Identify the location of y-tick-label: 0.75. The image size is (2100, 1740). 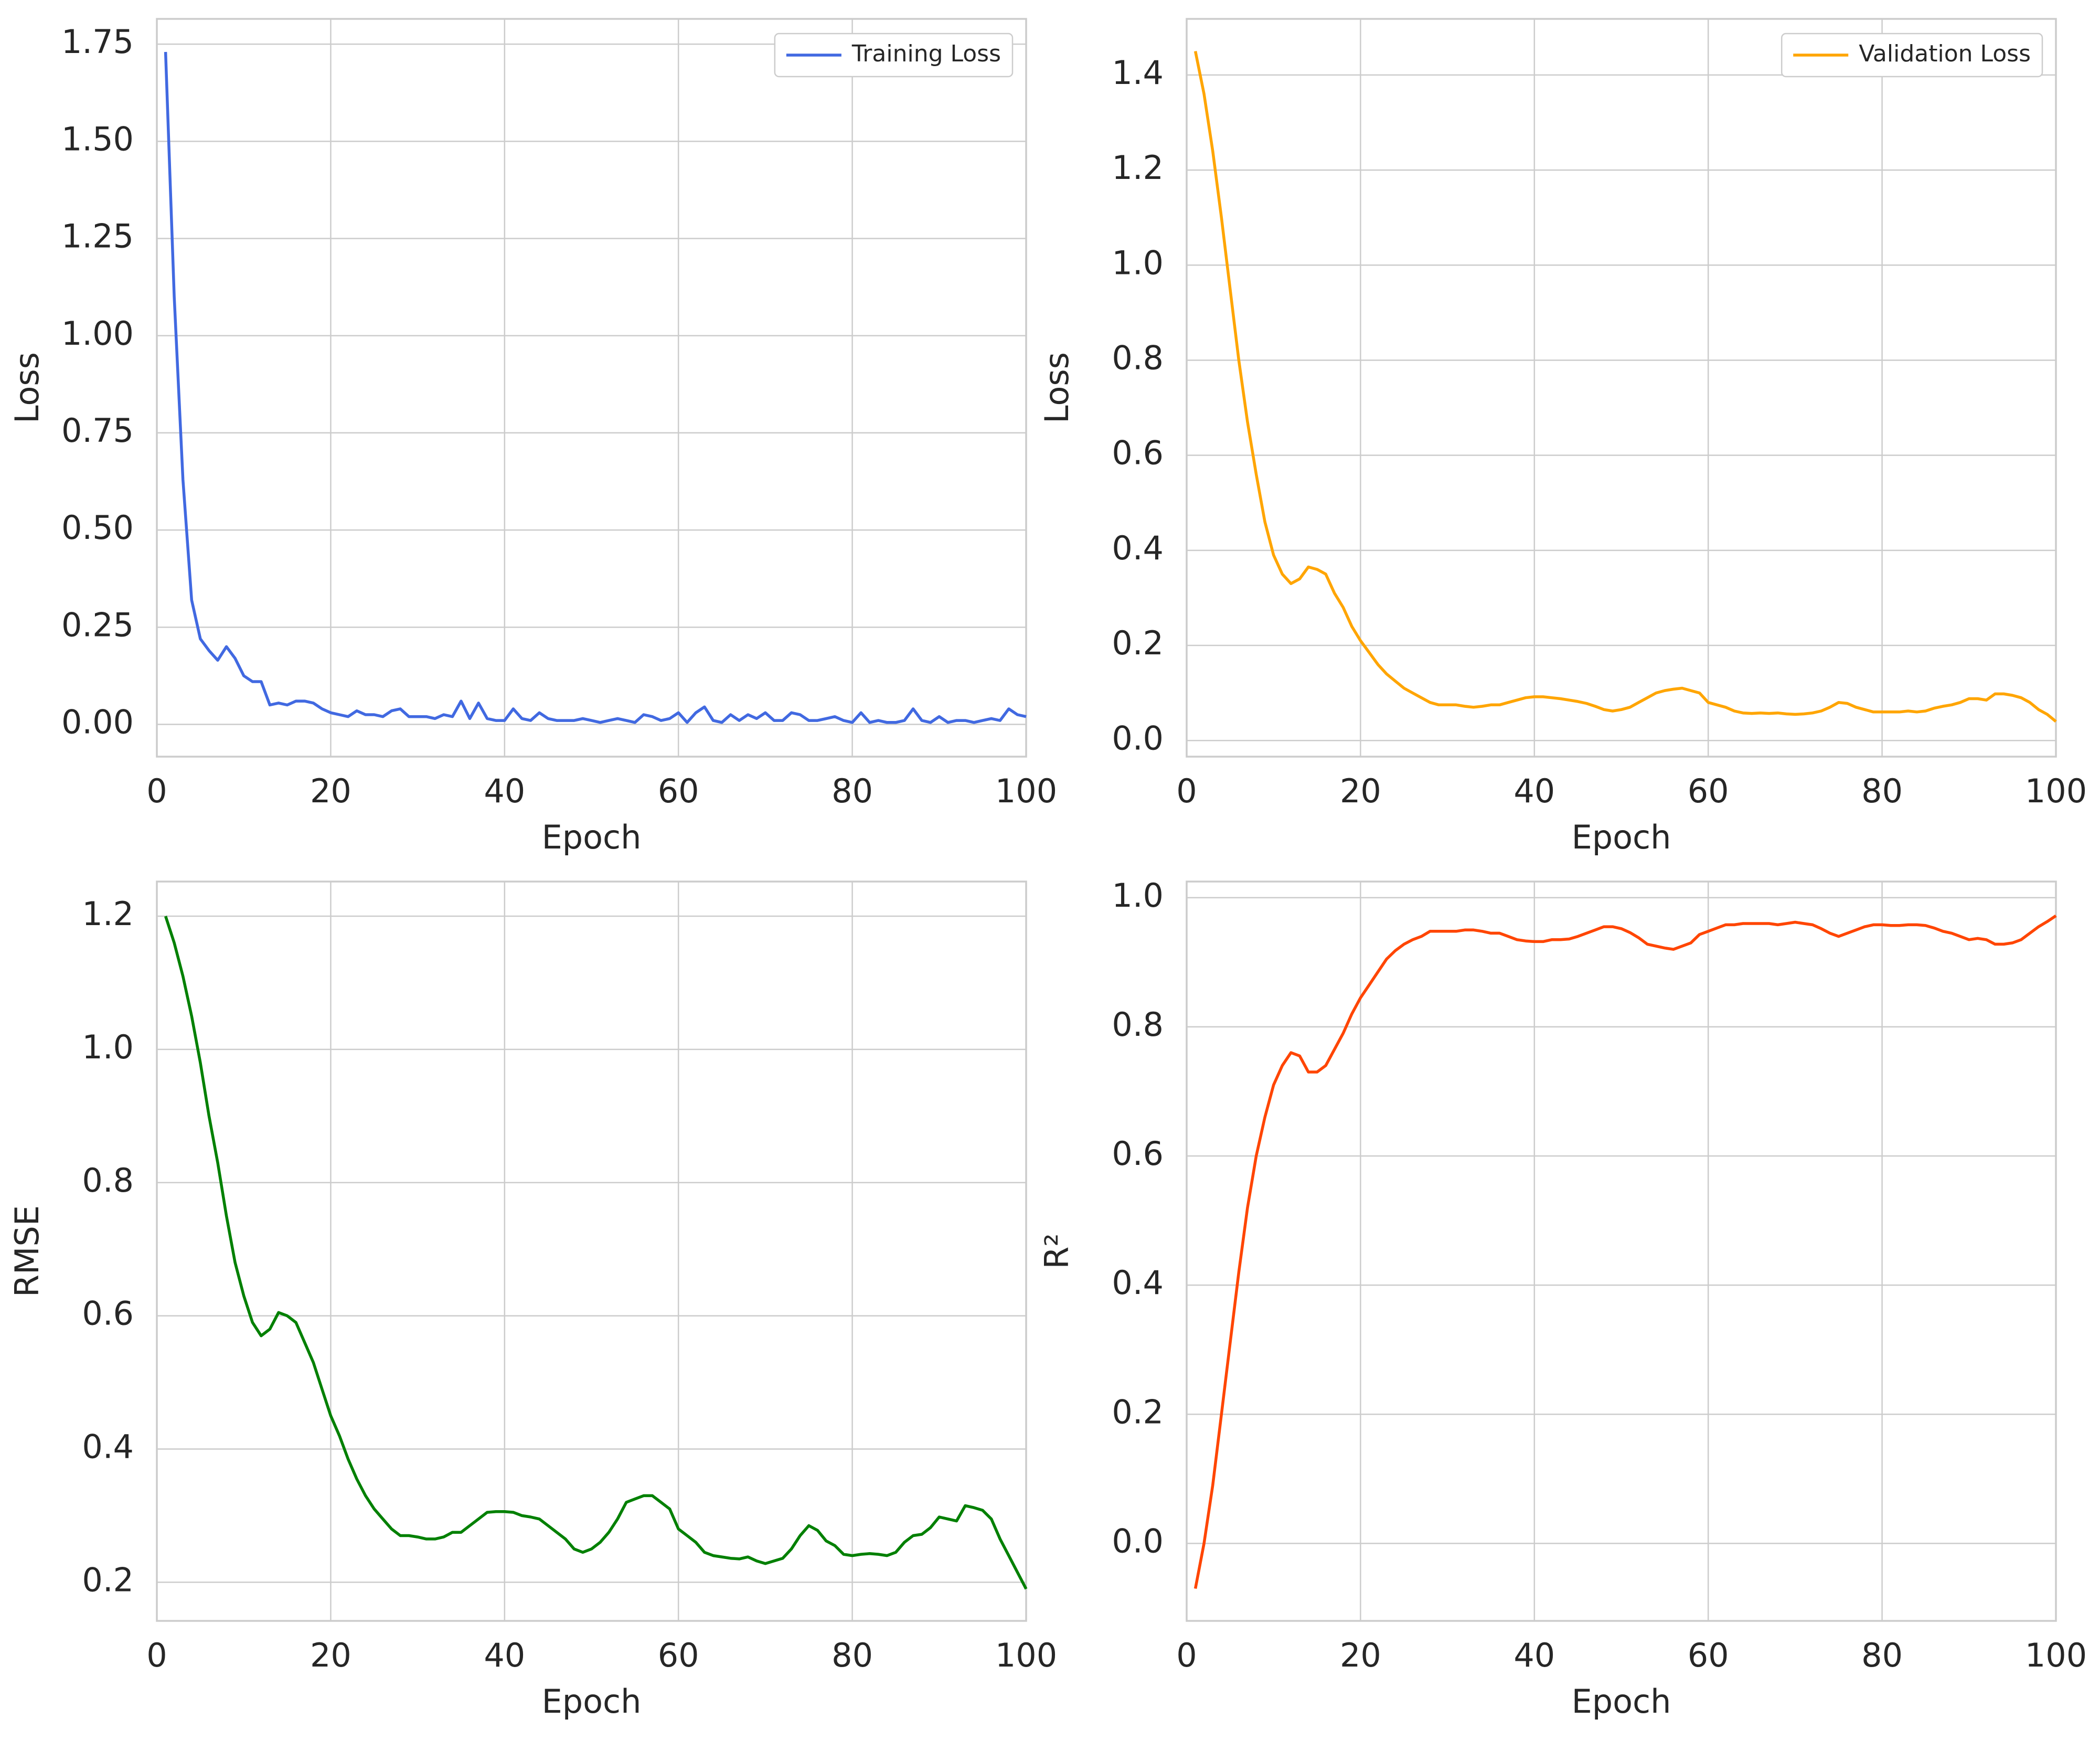
(97, 431).